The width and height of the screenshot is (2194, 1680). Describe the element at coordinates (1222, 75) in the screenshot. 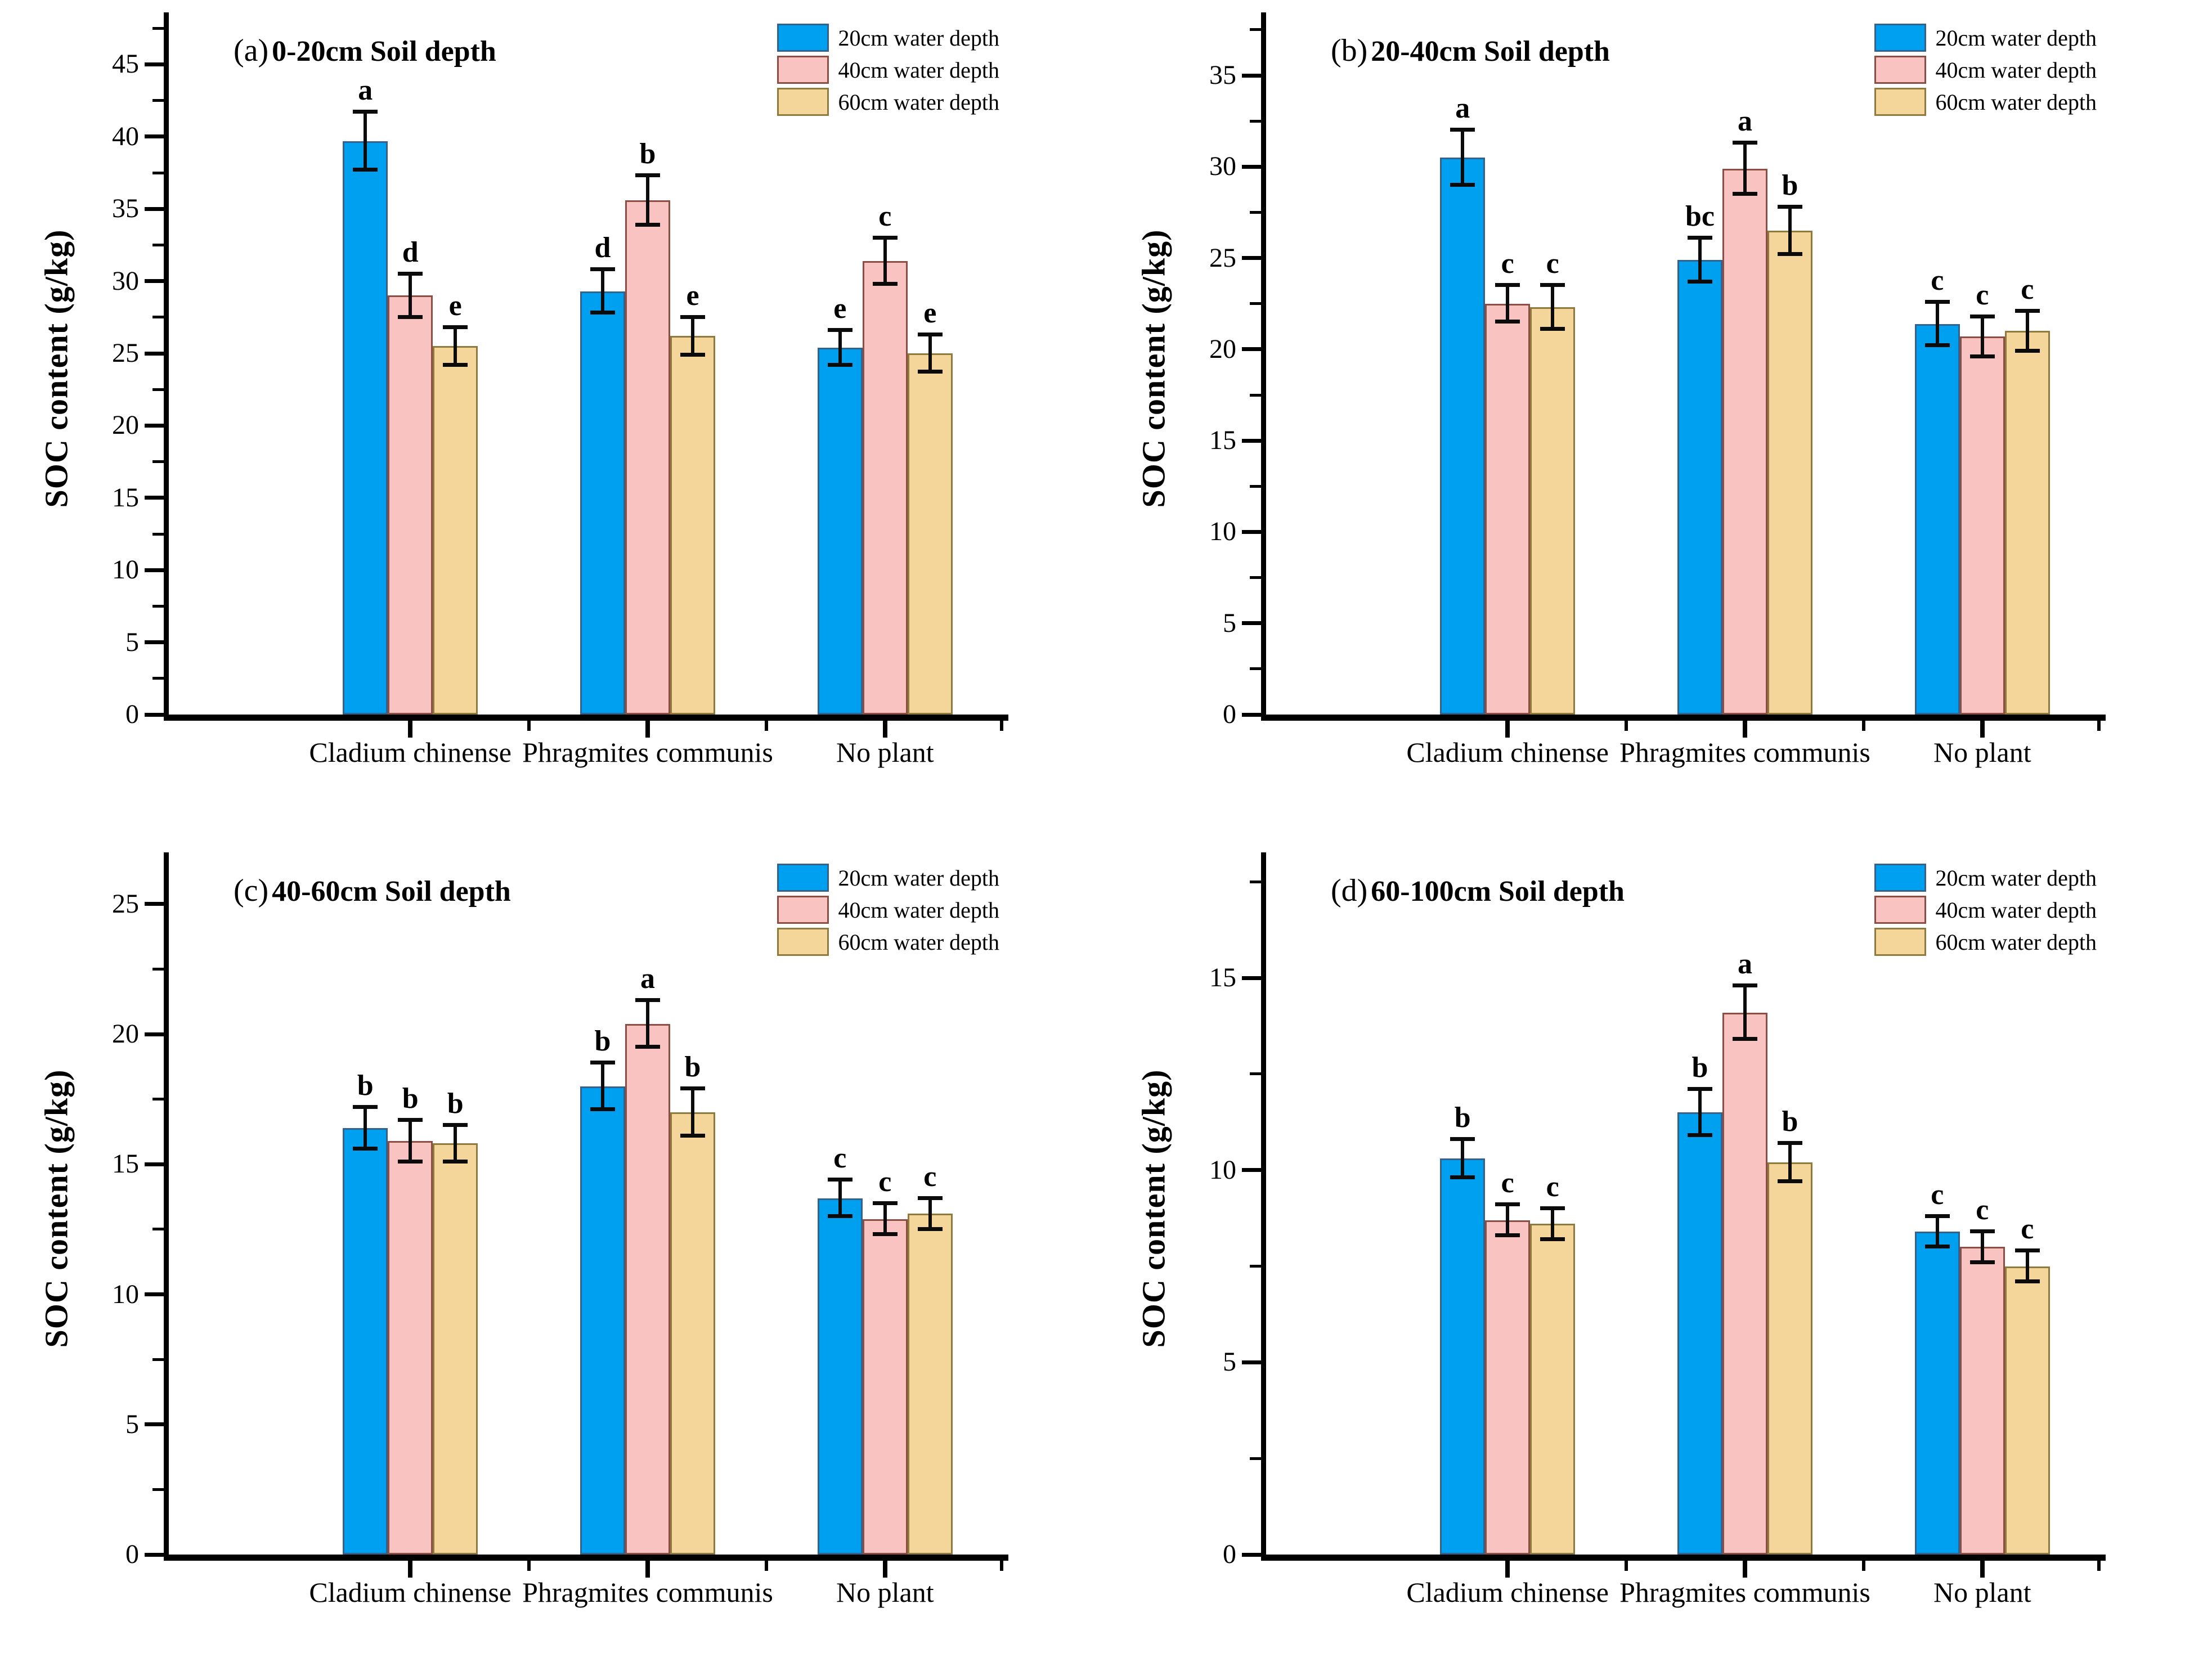

I see `y-tick-label: 35` at that location.